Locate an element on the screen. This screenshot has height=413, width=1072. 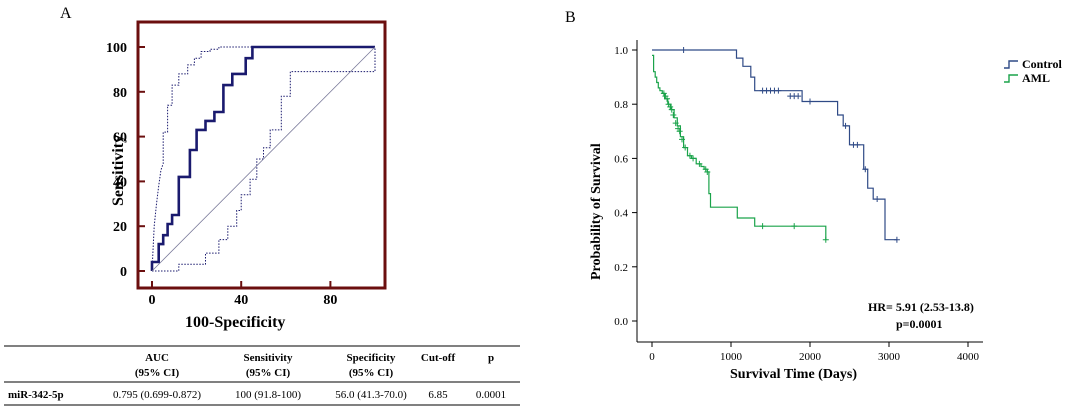
km-y-tick-label: 0.2 is located at coordinates (621, 268).